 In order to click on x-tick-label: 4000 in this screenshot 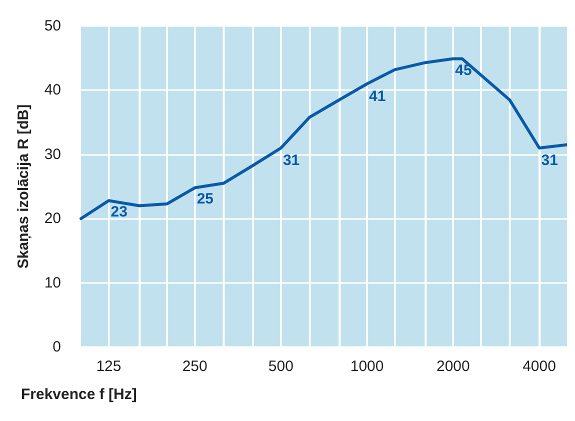, I will do `click(539, 366)`.